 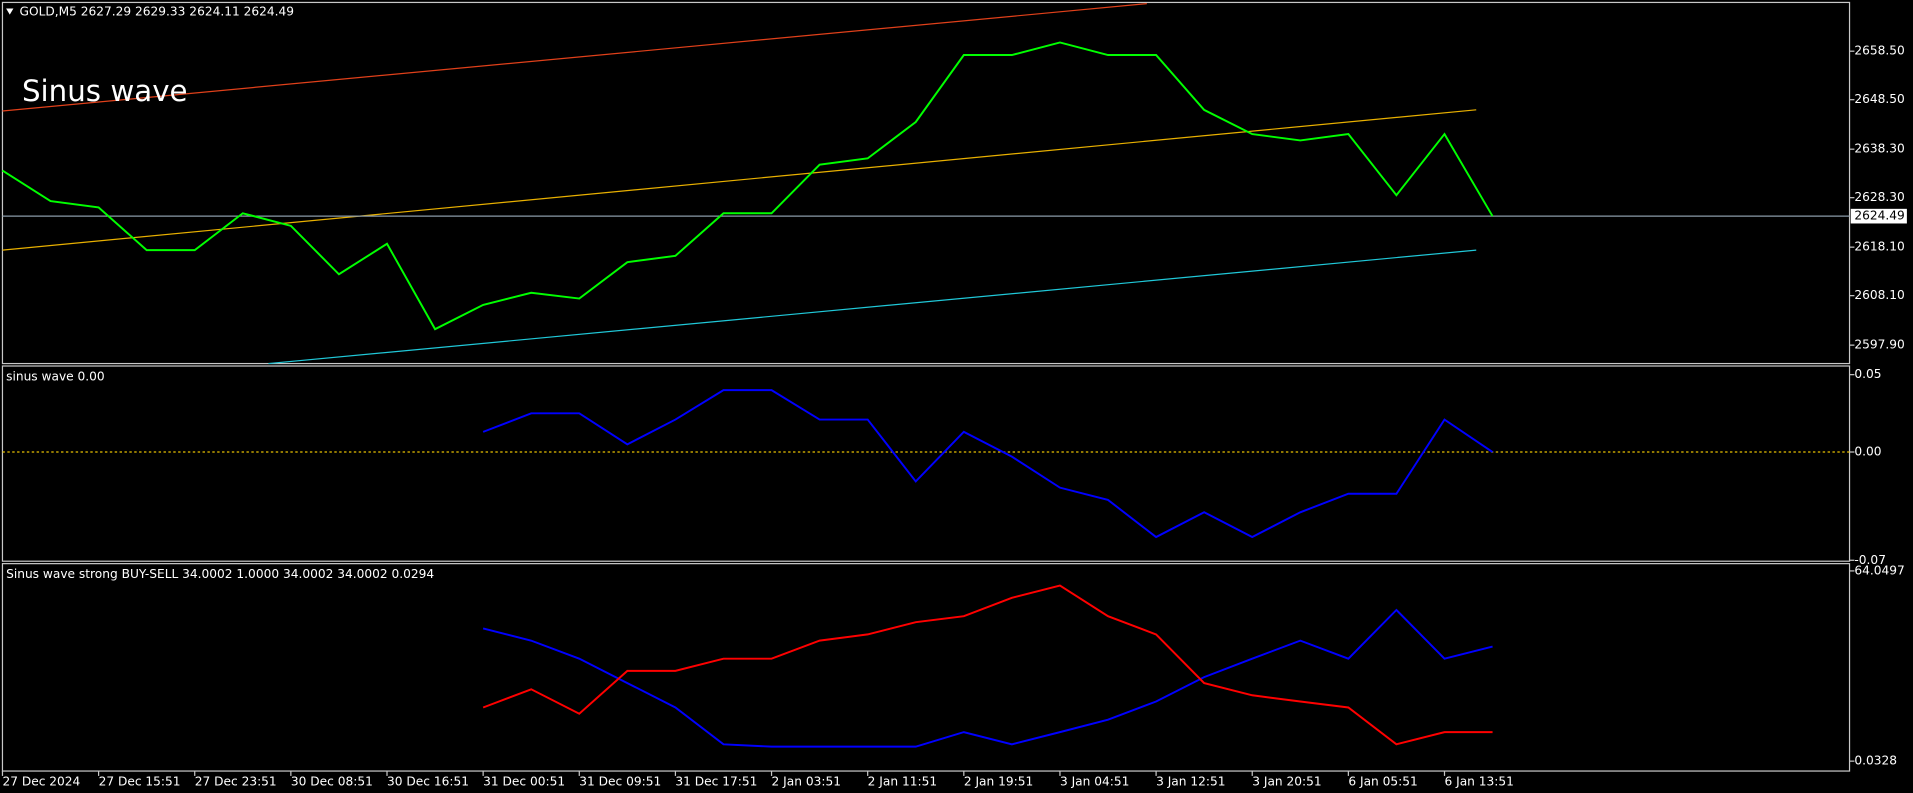 I want to click on x-tick-label: 6 Jan 05:51, so click(x=1382, y=782).